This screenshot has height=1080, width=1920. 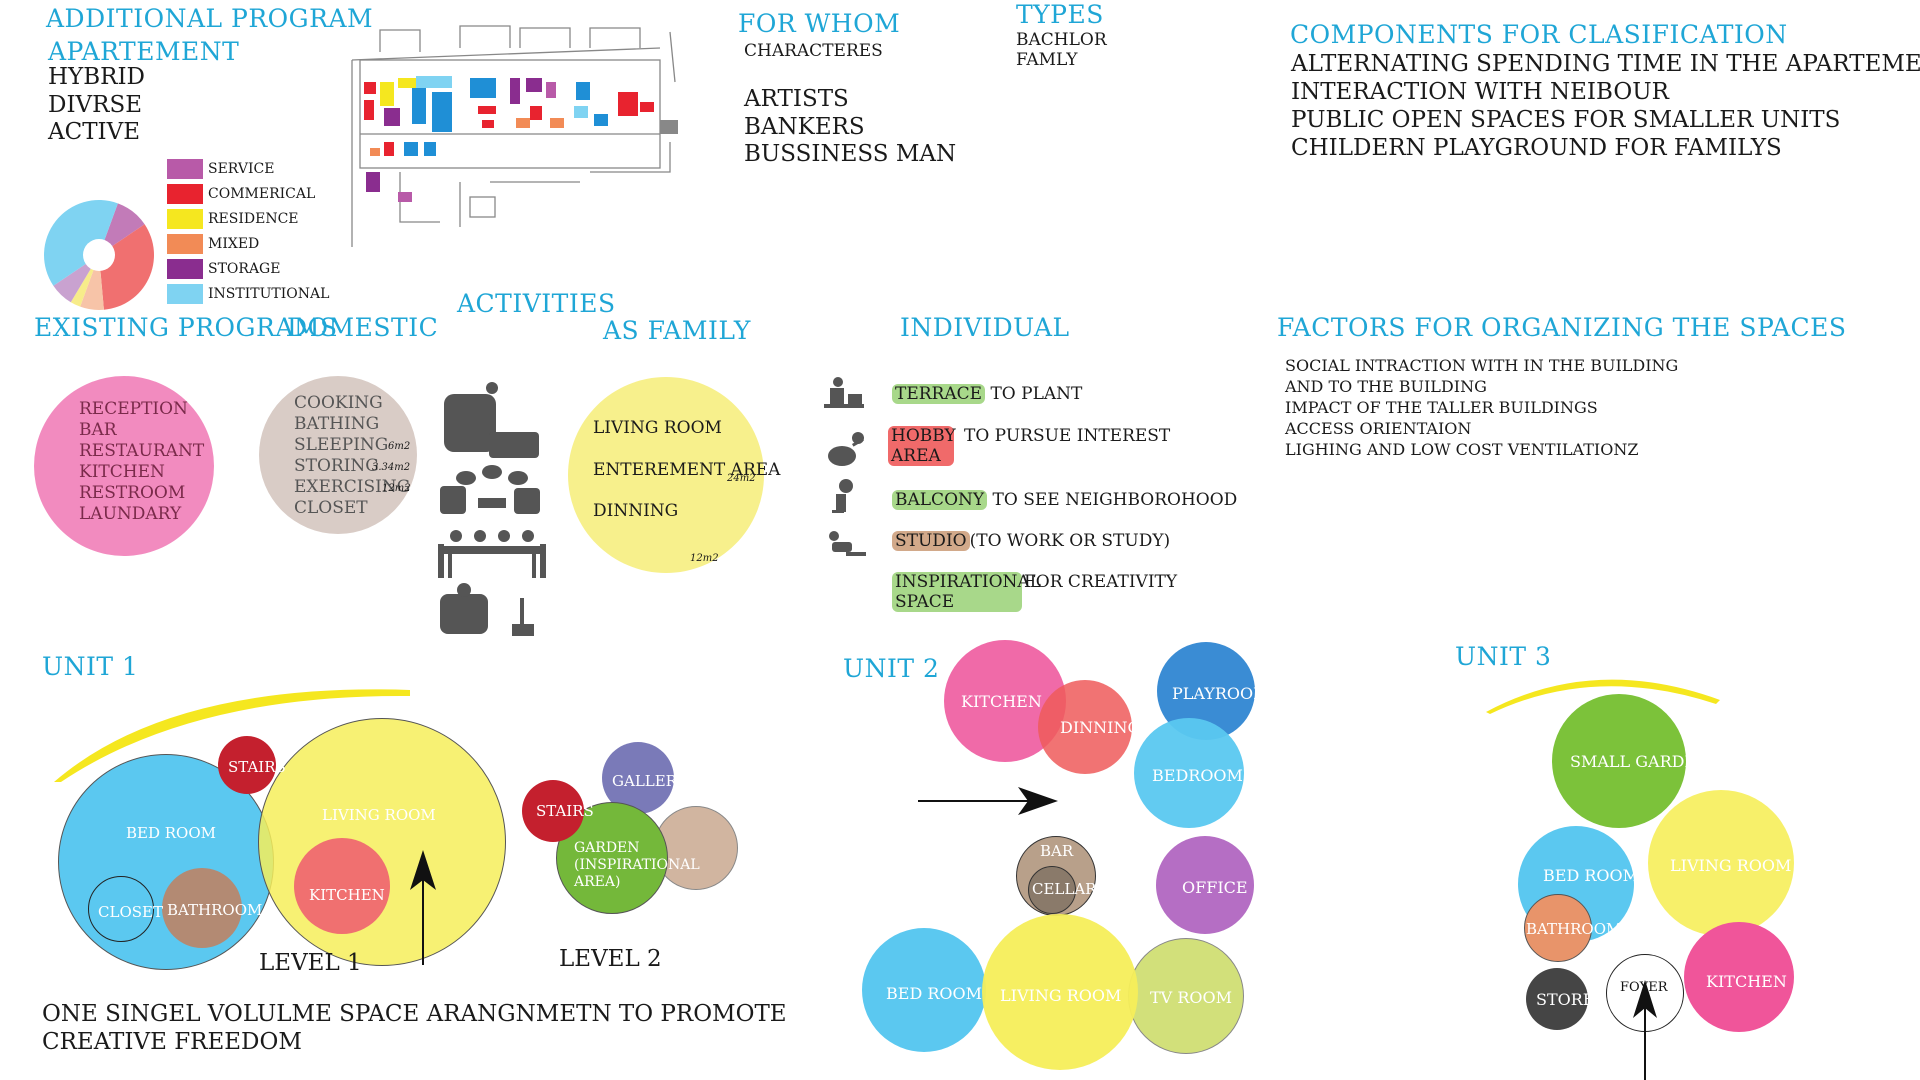 What do you see at coordinates (1574, 929) in the screenshot?
I see `unit3-bathroom-label: BATHROOM` at bounding box center [1574, 929].